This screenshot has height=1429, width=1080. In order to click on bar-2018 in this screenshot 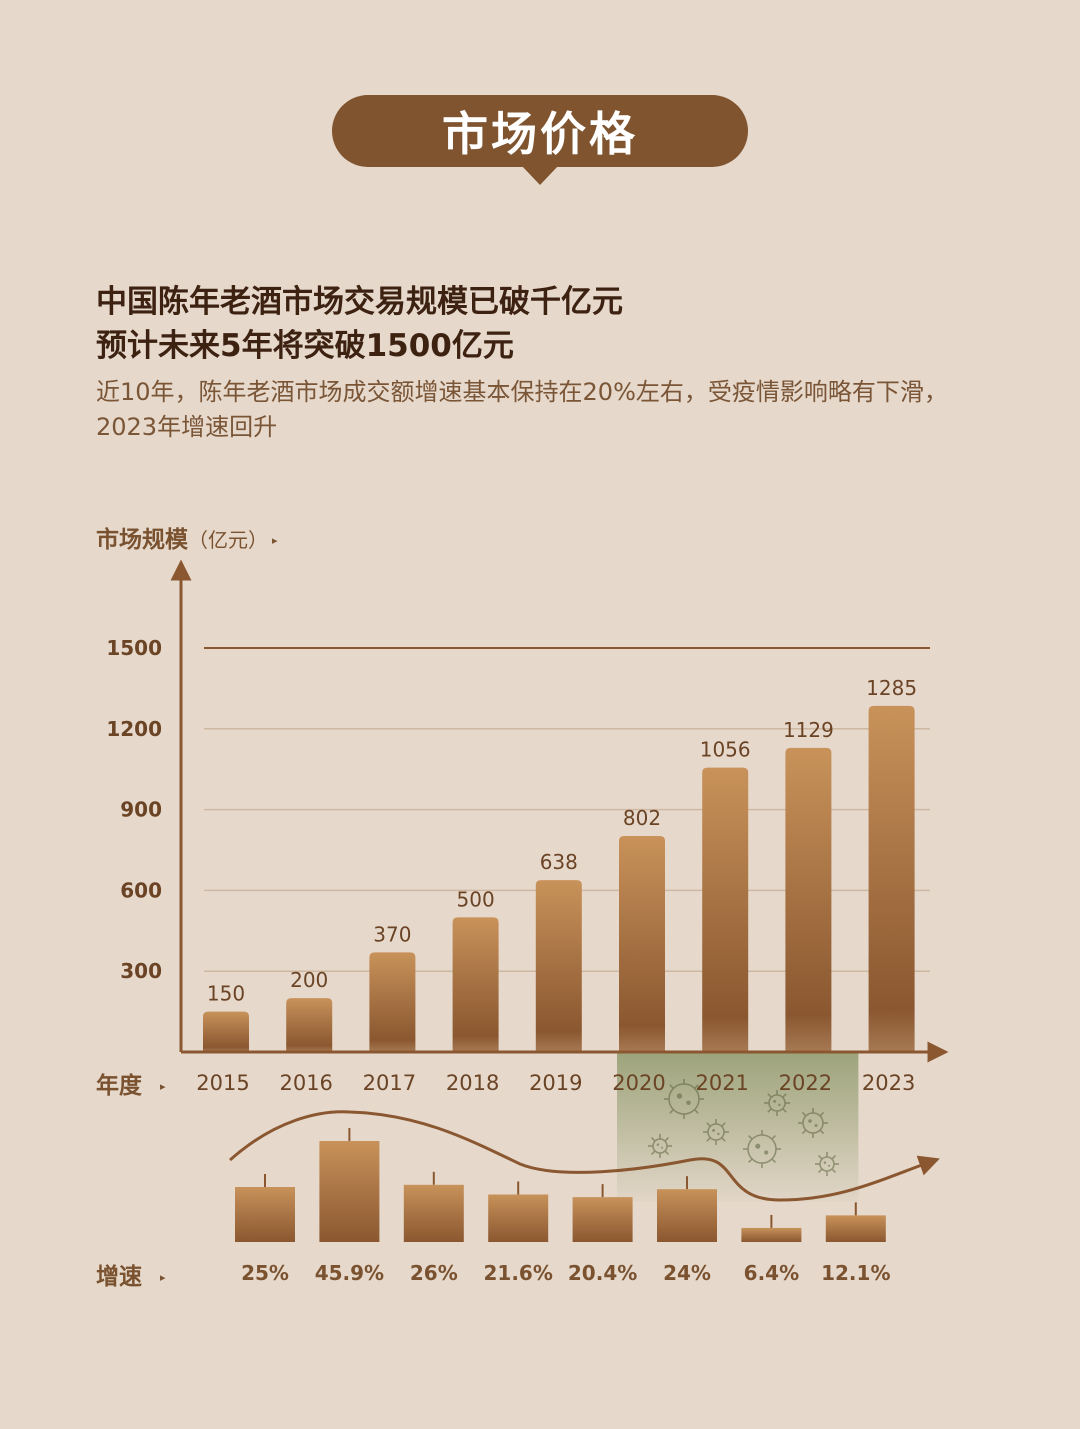, I will do `click(475, 984)`.